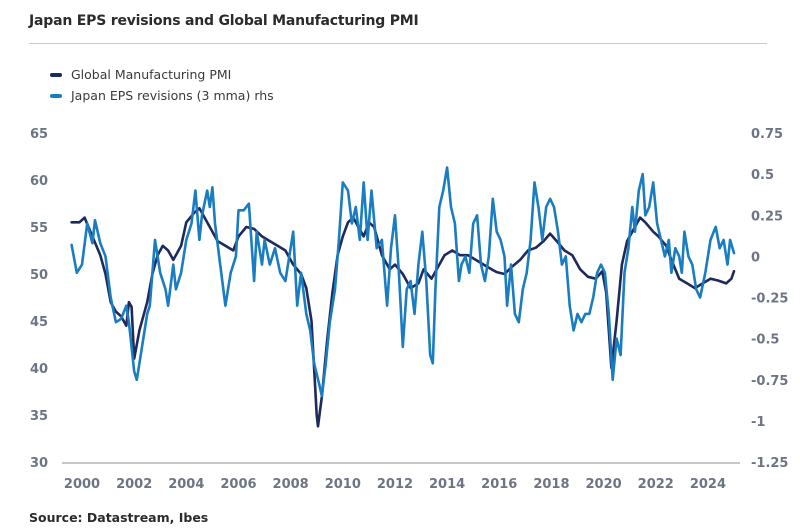 The width and height of the screenshot is (800, 531). Describe the element at coordinates (769, 299) in the screenshot. I see `y2-tick-label: -0.25` at that location.